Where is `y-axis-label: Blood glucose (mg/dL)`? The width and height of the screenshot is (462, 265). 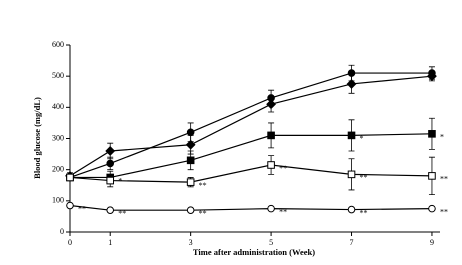
y-axis-label: Blood glucose (mg/dL) is located at coordinates (37, 138).